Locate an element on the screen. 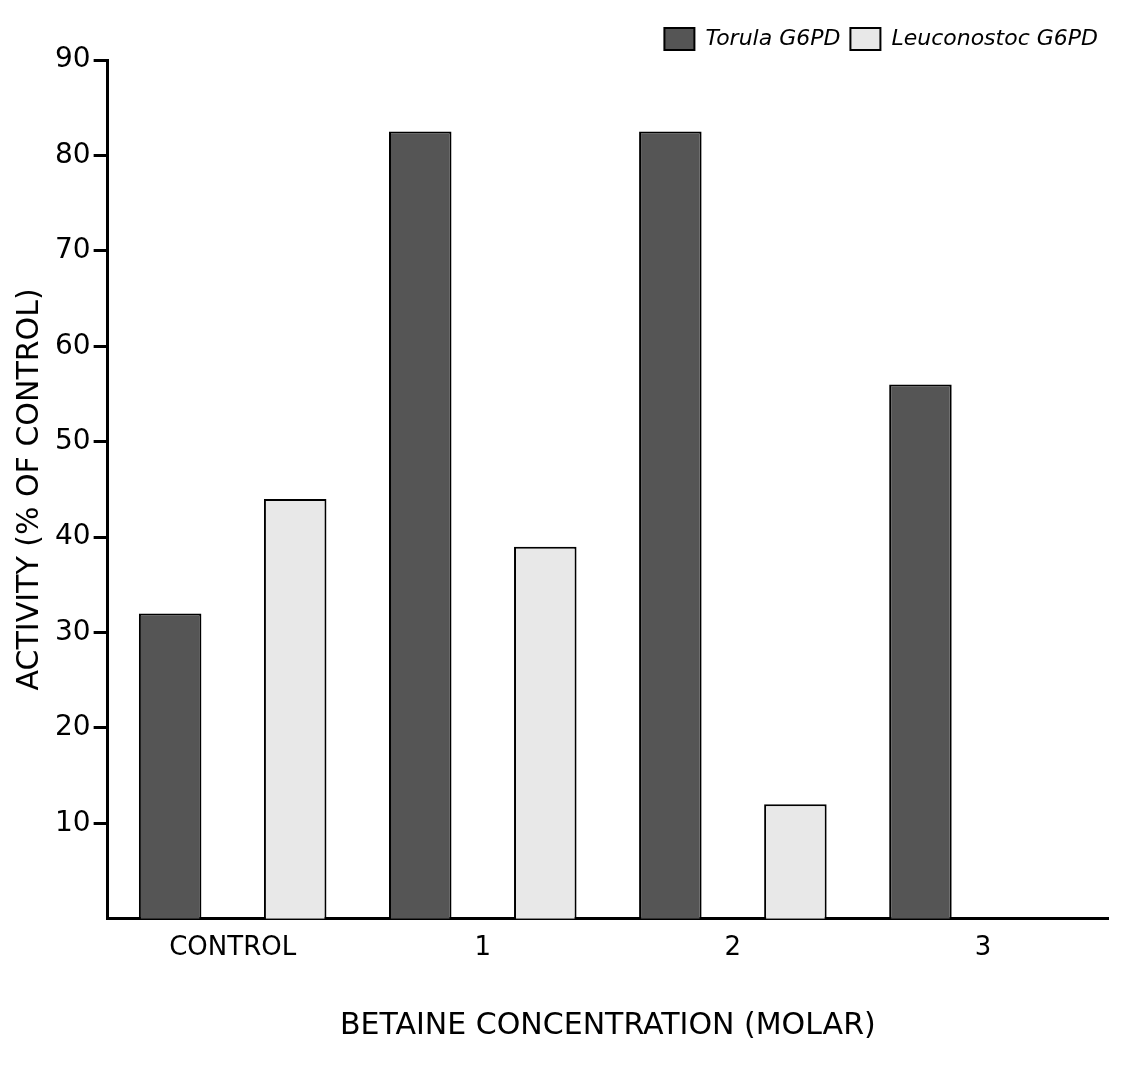 The image size is (1146, 1068). y-tick-label: 70 is located at coordinates (72, 249).